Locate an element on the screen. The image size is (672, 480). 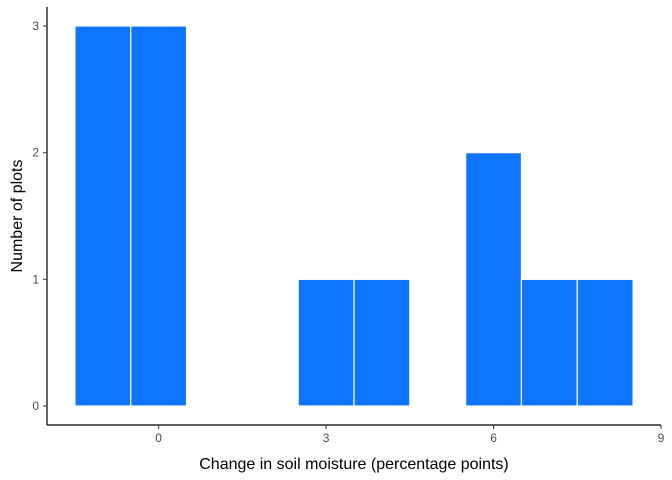
y-tick-label: 3 is located at coordinates (35, 26).